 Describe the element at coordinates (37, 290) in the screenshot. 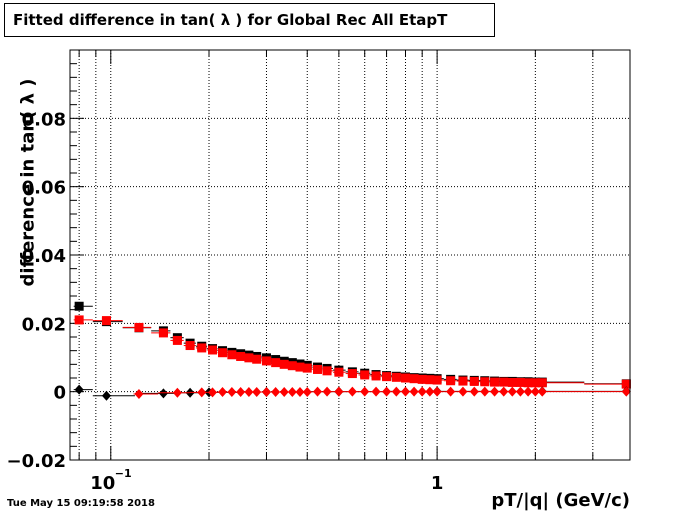

I see `y-tick-labels: −0.02 0 0.02 0.04 0.06 0.08` at that location.